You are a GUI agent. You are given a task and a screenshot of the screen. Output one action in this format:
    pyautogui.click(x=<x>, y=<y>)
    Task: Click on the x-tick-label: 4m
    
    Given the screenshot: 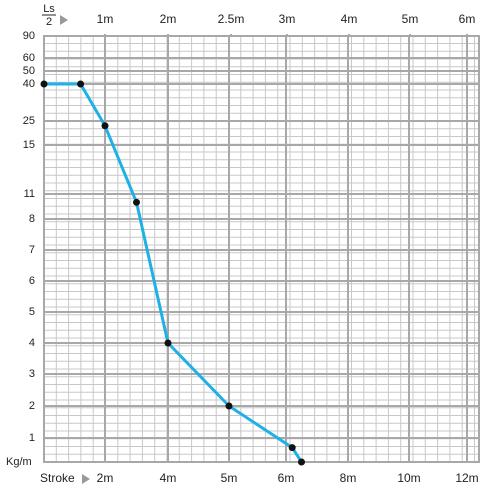 What is the action you would take?
    pyautogui.click(x=168, y=478)
    